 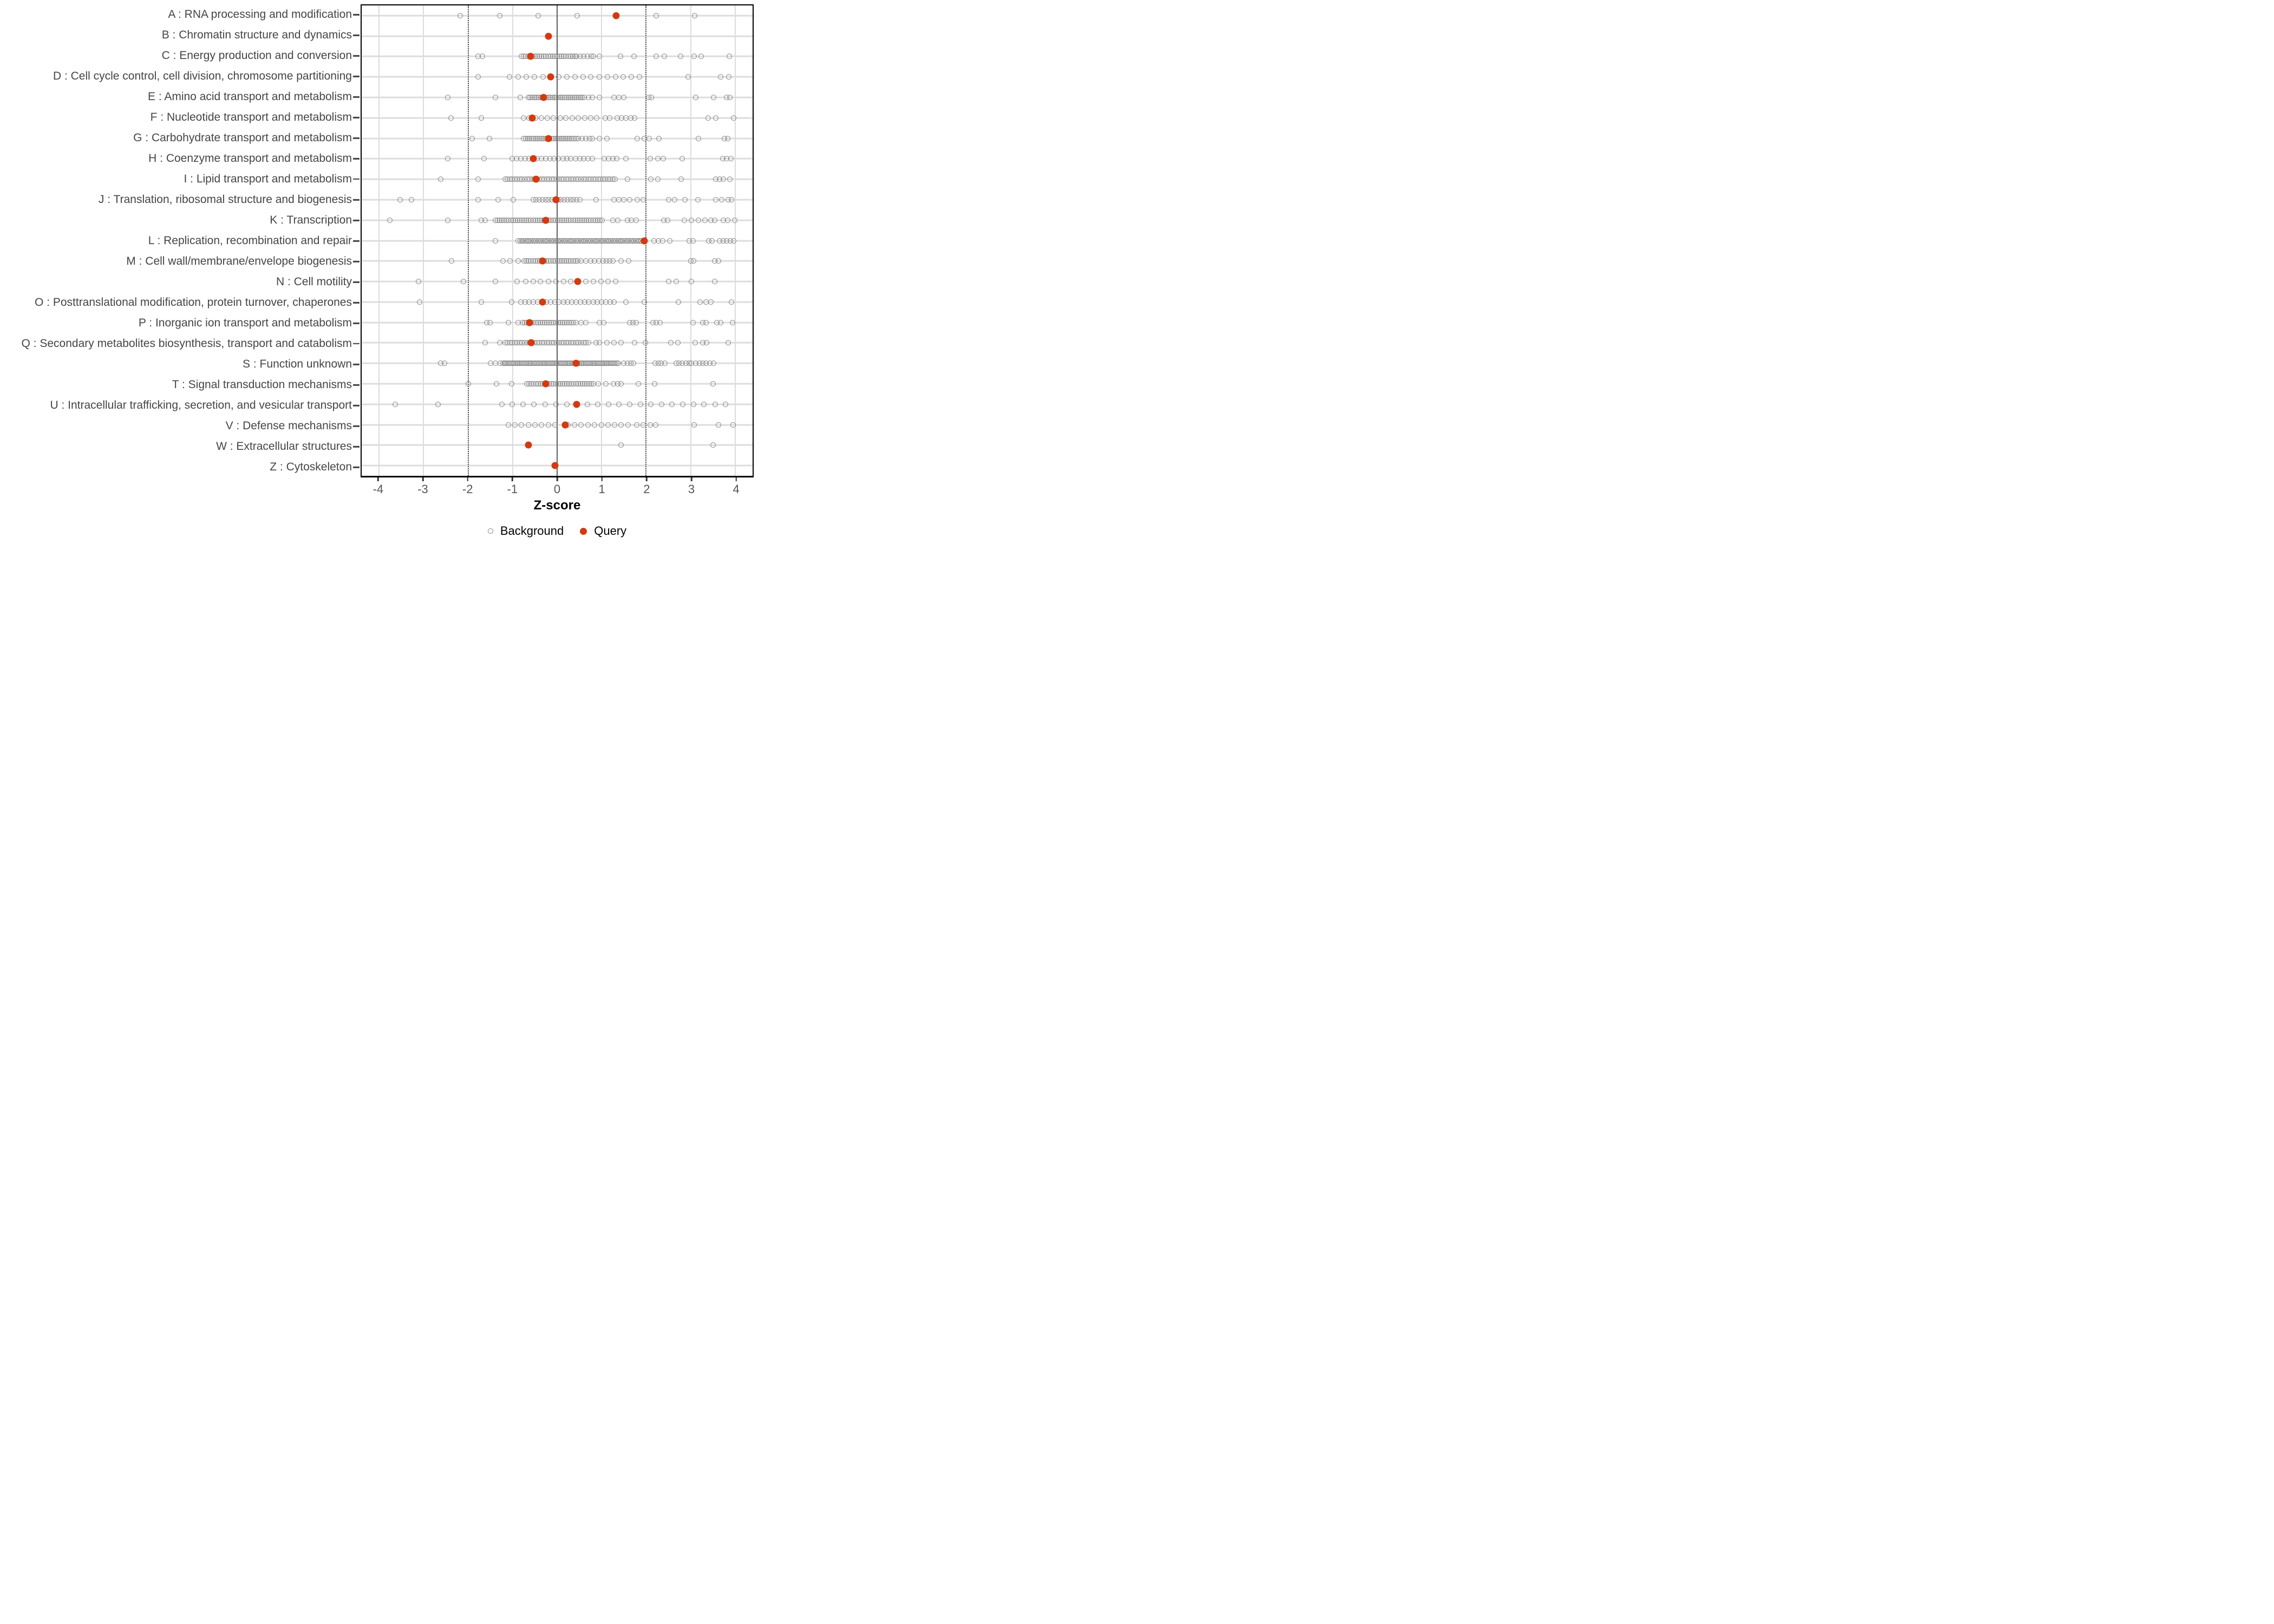 I want to click on category-label-n: N : Cell motility, so click(x=314, y=282).